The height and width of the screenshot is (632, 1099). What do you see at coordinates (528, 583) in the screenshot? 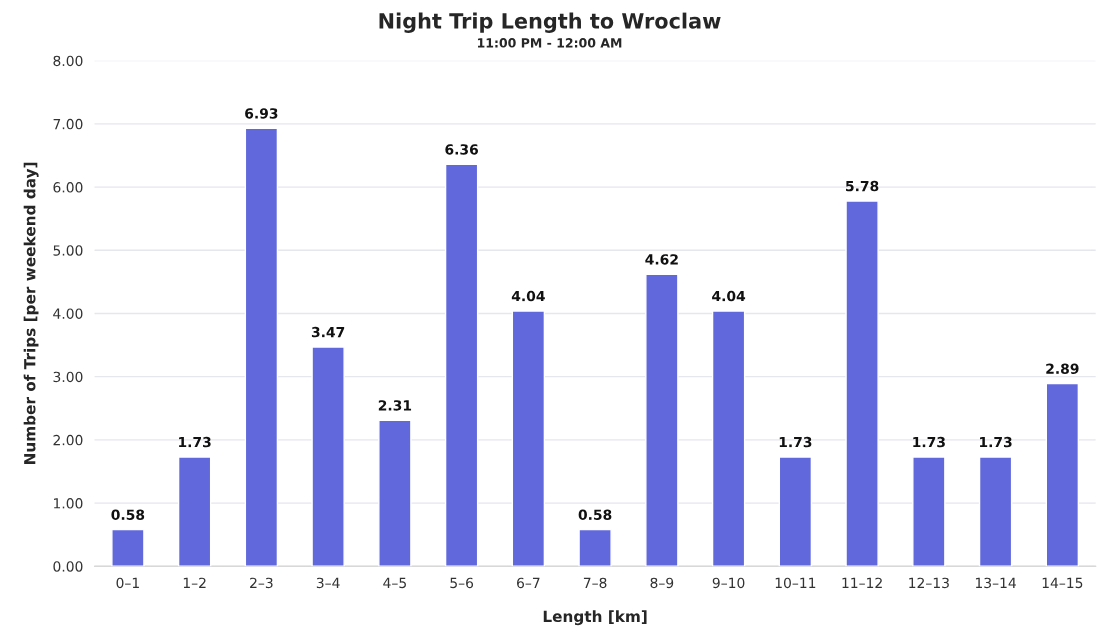
I see `x-tick-label: 6–7` at bounding box center [528, 583].